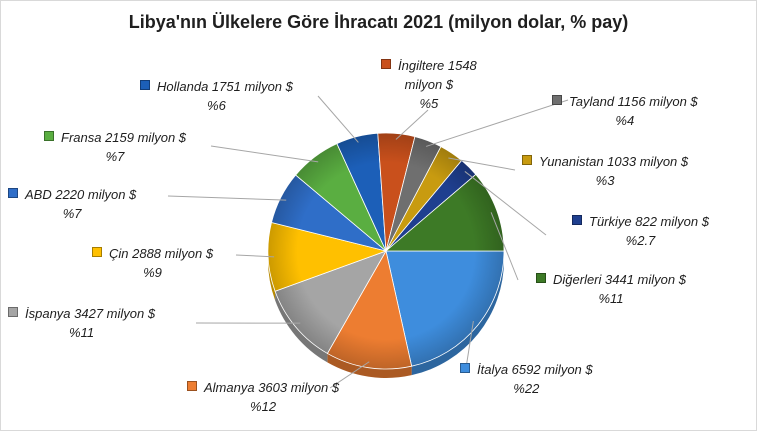  Describe the element at coordinates (437, 65) in the screenshot. I see `data-label-text: İngiltere 1548` at that location.